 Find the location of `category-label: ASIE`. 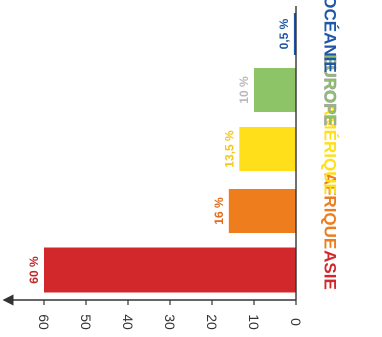

category-label: ASIE is located at coordinates (330, 270).